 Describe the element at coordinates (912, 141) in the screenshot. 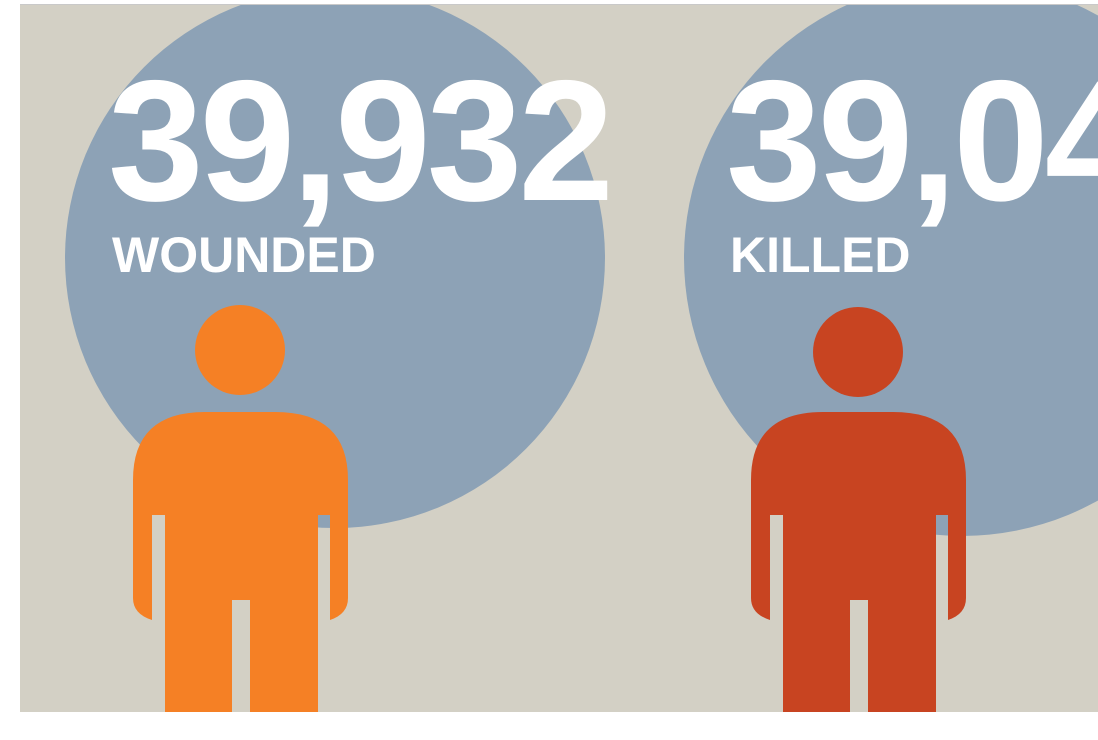

I see `number: 39,04` at that location.